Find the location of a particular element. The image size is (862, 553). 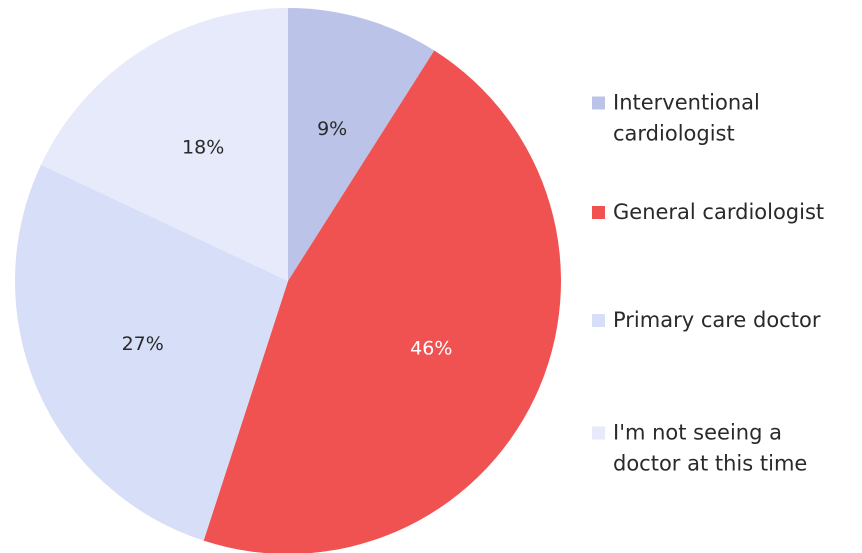

legend-item-4: I'm not seeing a doctor at this time is located at coordinates (699, 448).